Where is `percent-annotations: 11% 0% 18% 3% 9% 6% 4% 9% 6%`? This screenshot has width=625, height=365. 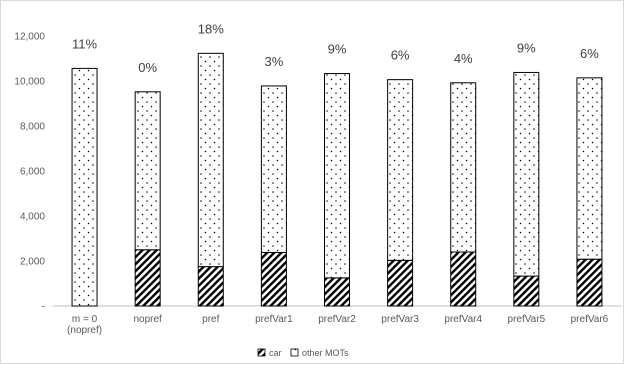
percent-annotations: 11% 0% 18% 3% 9% 6% 4% 9% 6% is located at coordinates (335, 47).